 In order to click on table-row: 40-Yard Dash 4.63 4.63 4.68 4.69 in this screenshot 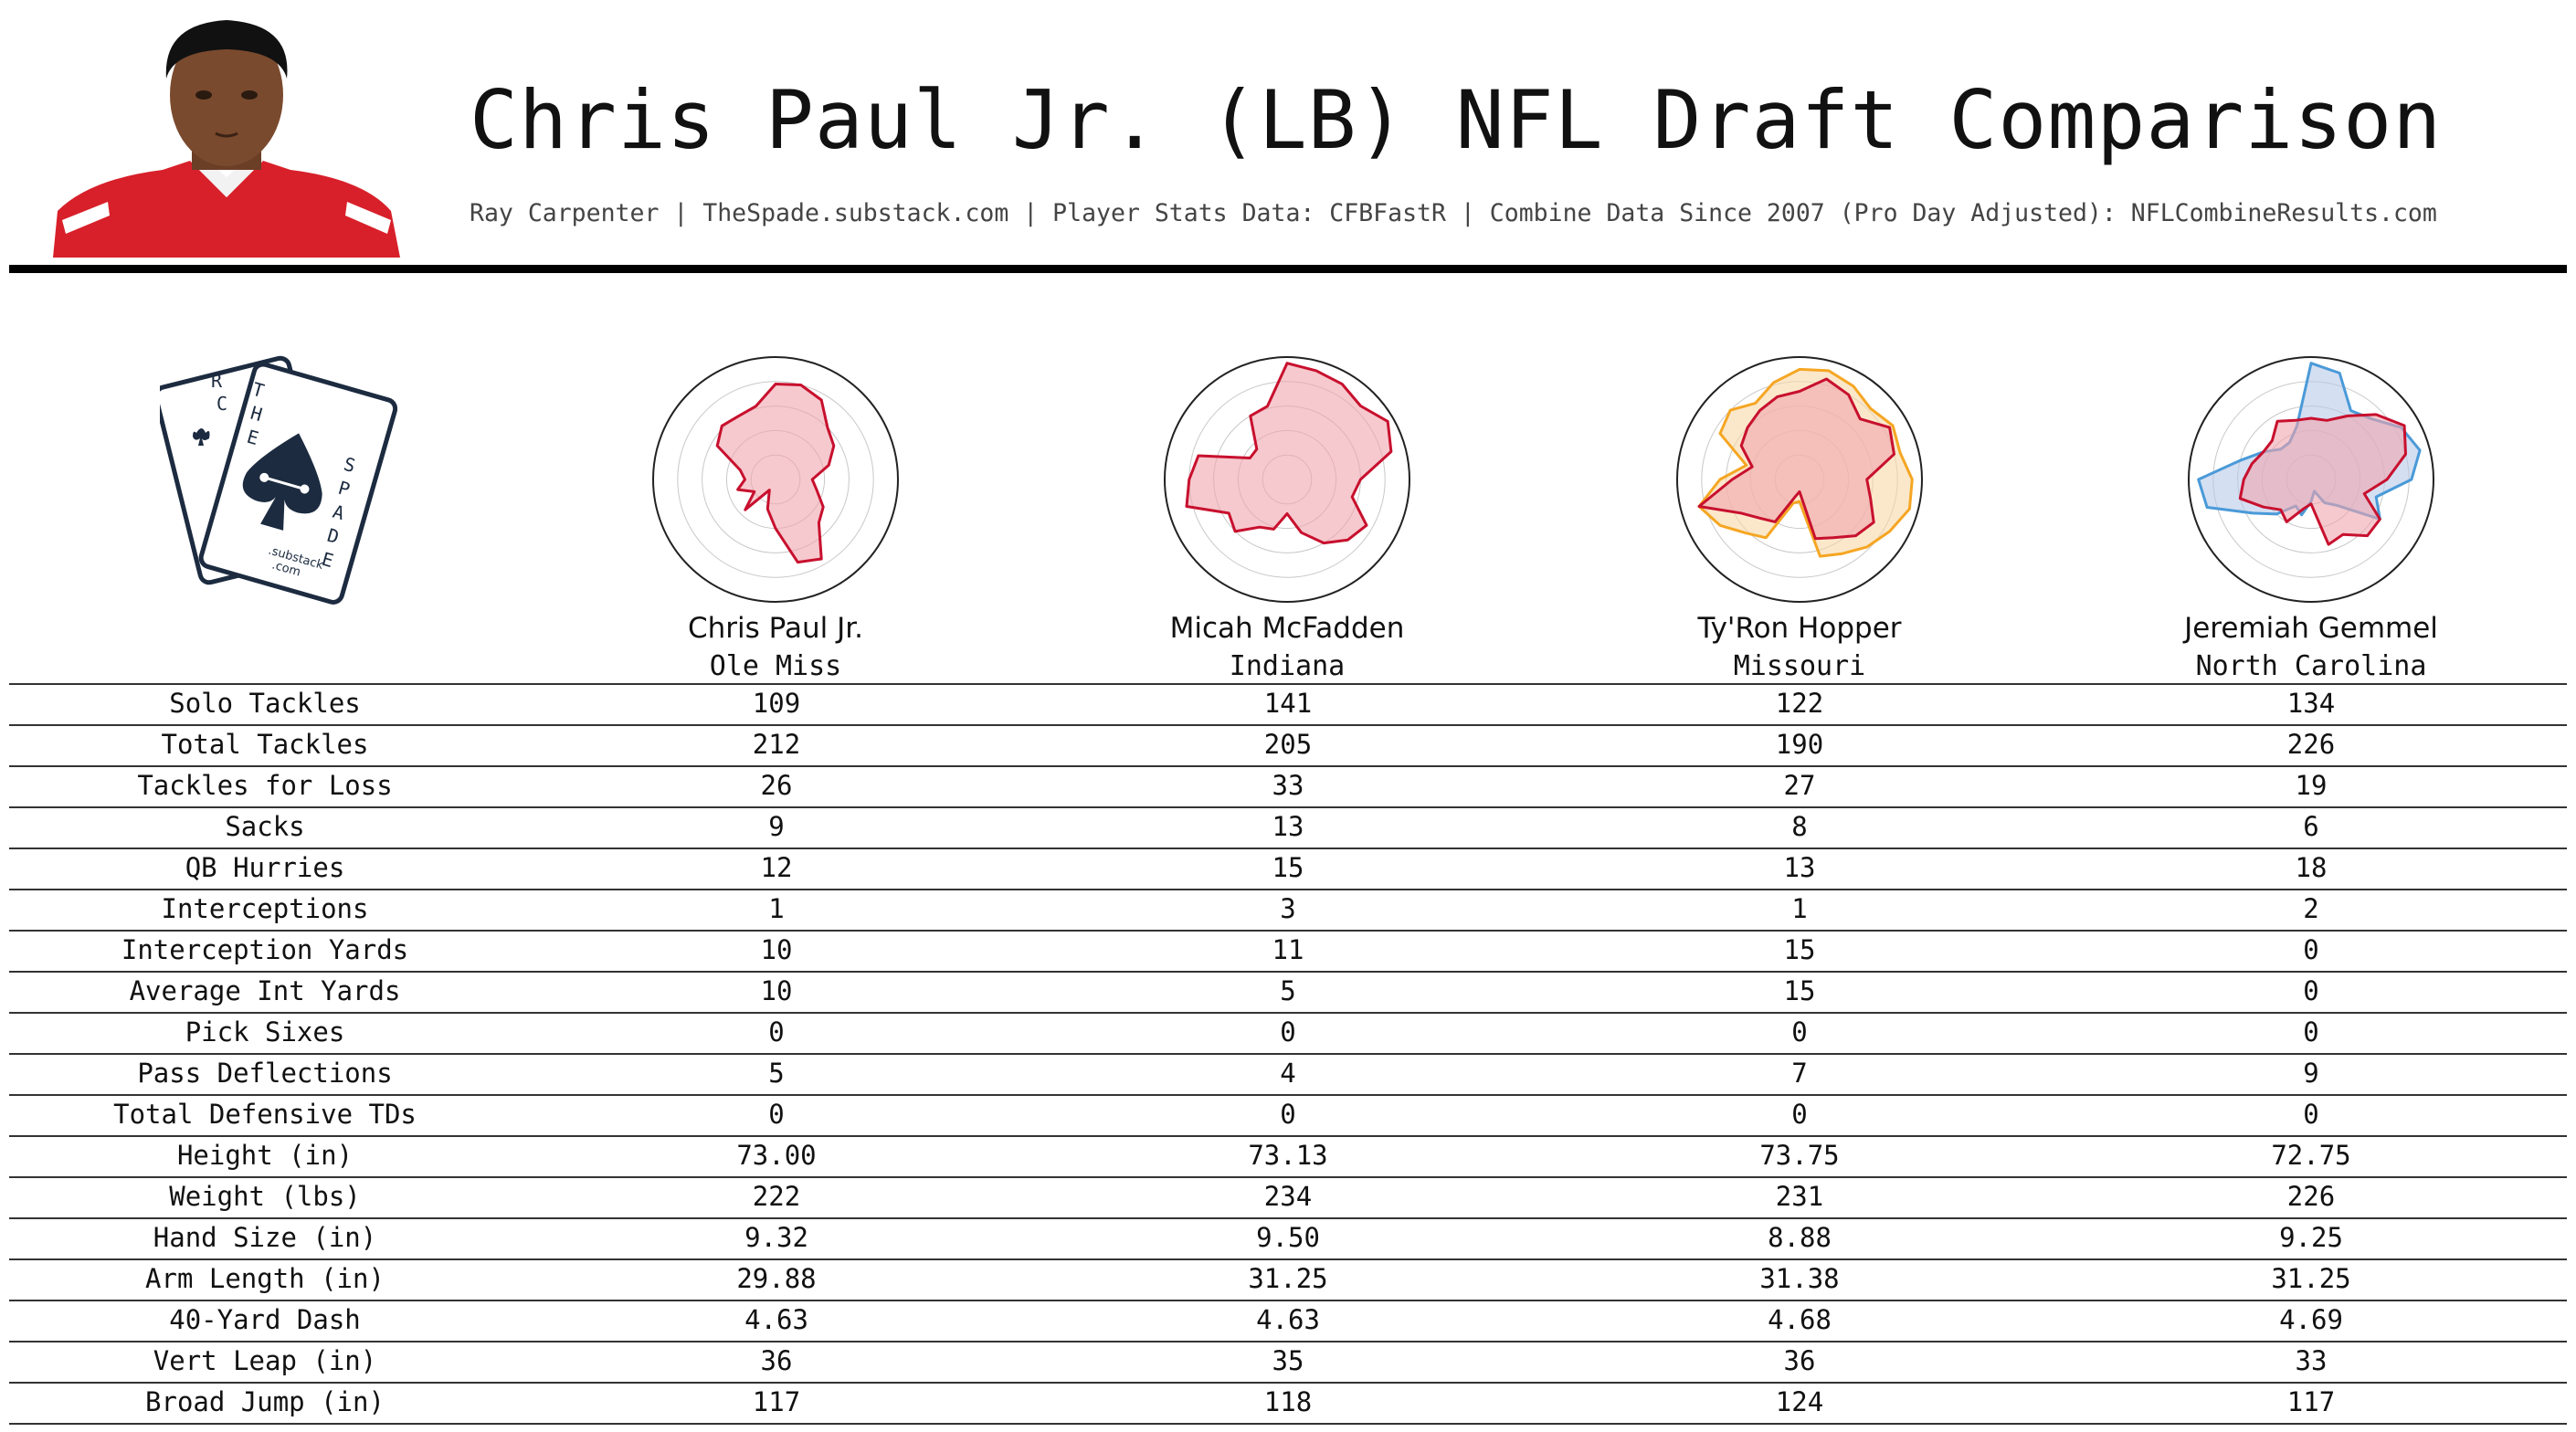, I will do `click(1288, 1320)`.